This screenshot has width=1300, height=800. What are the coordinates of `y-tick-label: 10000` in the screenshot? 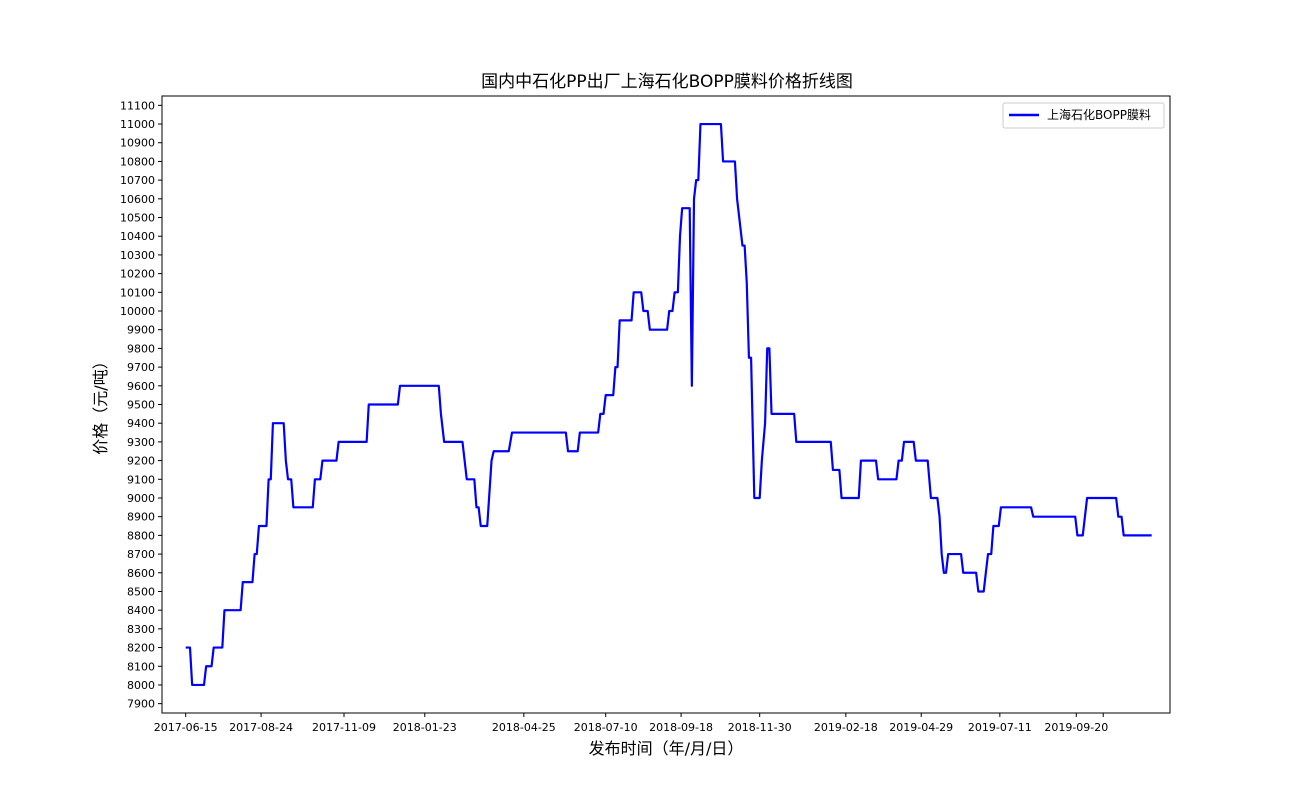 It's located at (137, 311).